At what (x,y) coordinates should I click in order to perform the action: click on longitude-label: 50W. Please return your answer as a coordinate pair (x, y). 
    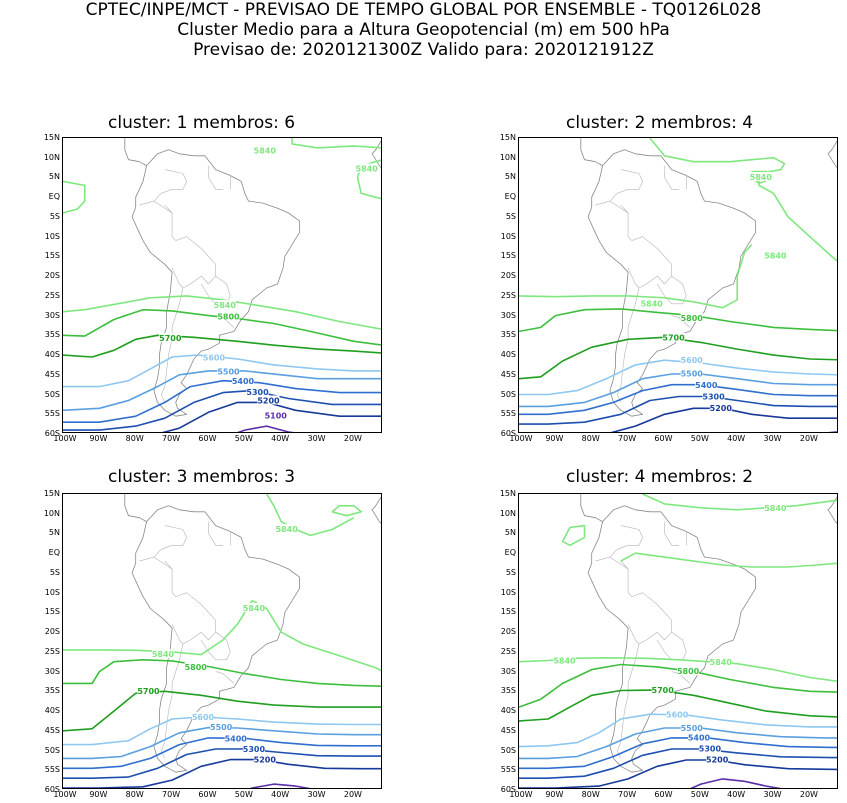
    Looking at the image, I should click on (699, 438).